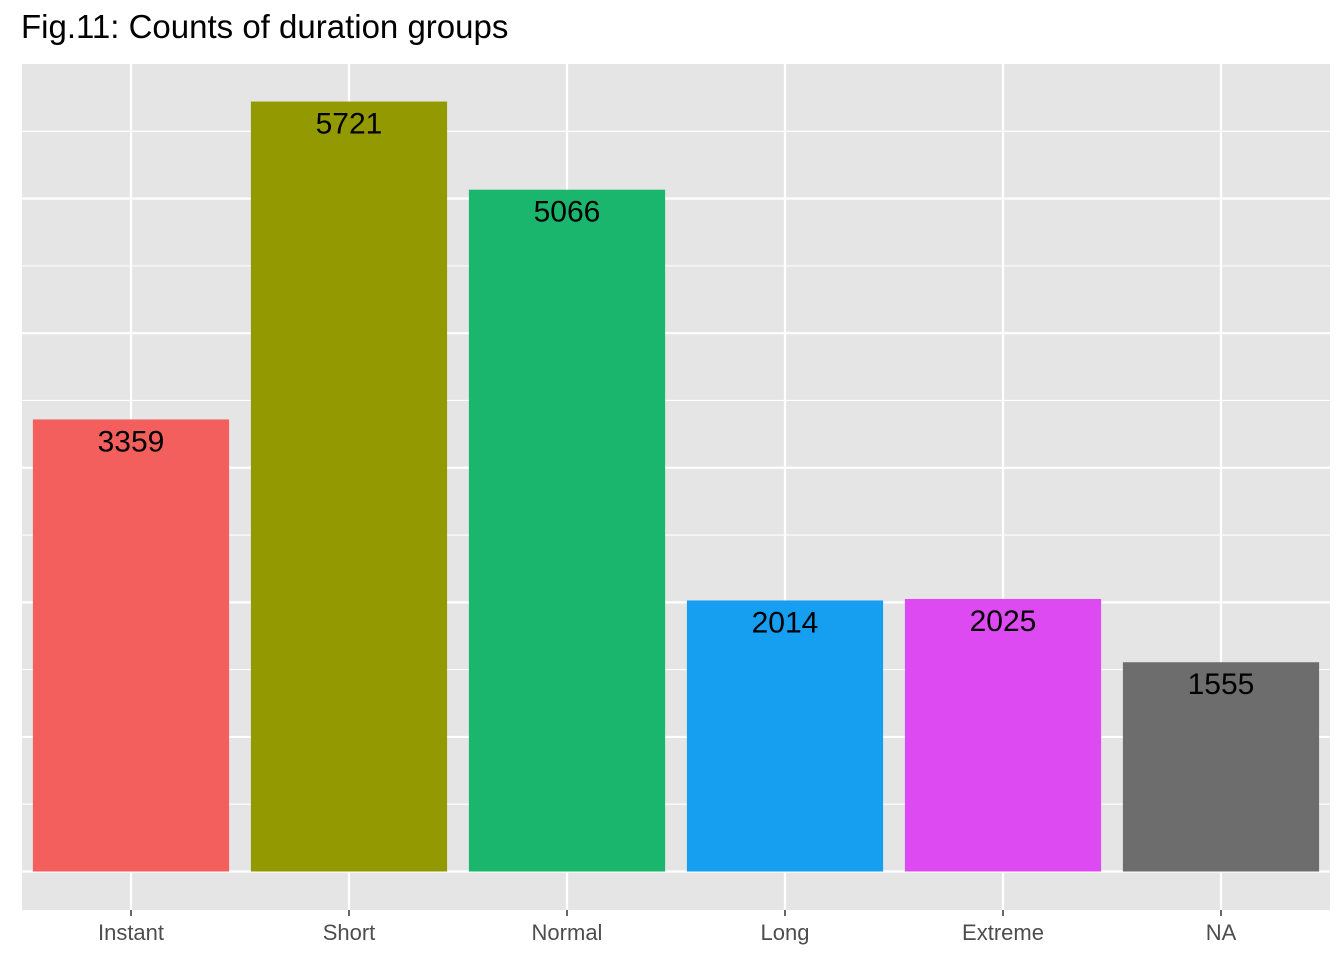 The width and height of the screenshot is (1344, 960). I want to click on bar-na, so click(1221, 767).